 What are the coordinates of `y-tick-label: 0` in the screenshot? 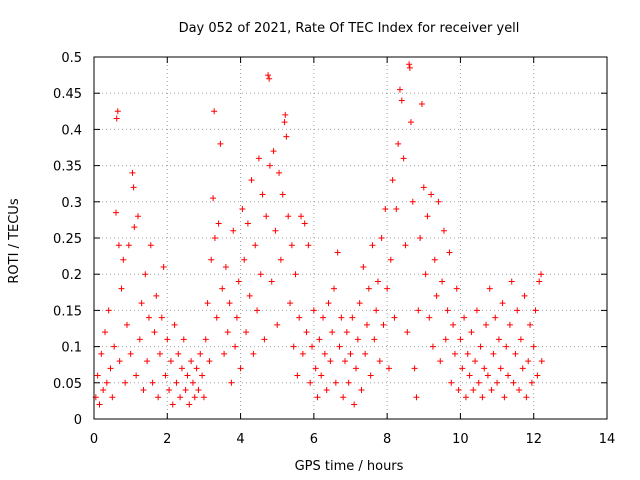 It's located at (78, 420).